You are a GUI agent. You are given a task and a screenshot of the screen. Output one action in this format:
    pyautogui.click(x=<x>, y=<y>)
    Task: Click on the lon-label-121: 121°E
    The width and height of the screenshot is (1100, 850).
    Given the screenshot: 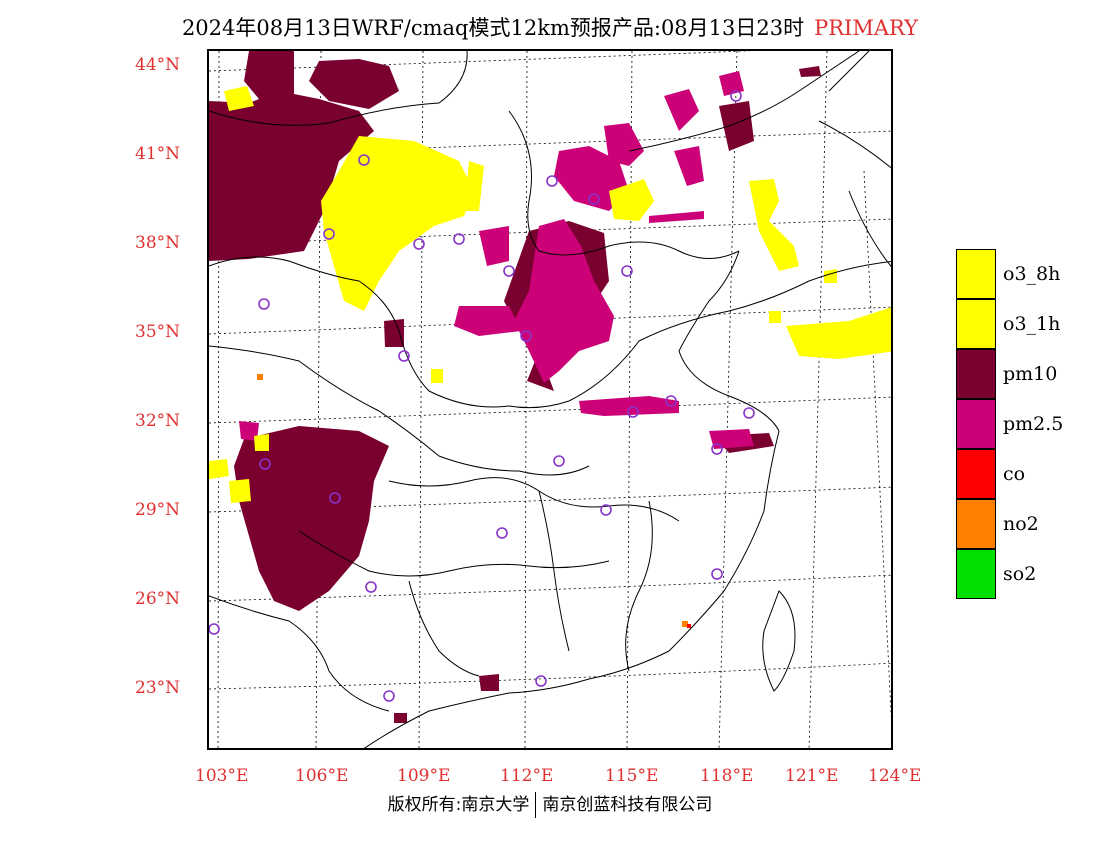 What is the action you would take?
    pyautogui.click(x=812, y=776)
    